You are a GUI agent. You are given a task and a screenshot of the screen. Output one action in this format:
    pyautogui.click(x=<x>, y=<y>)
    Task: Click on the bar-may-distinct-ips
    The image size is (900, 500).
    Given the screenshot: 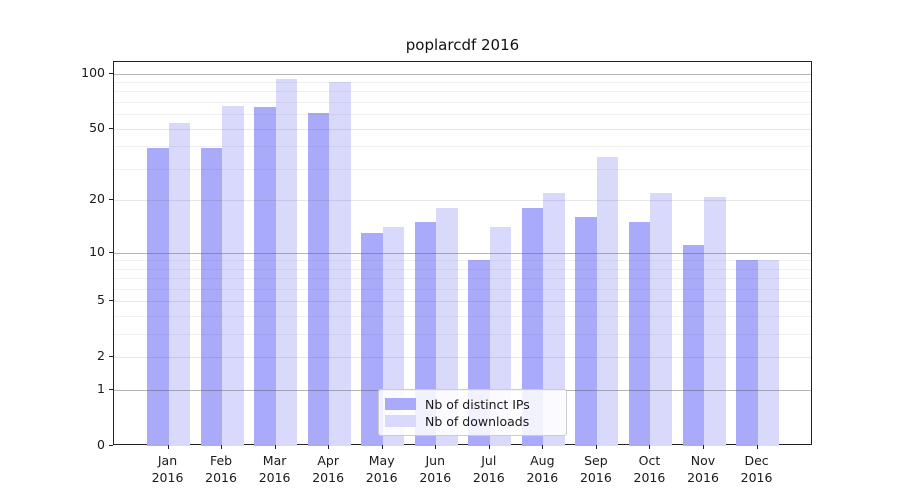 What is the action you would take?
    pyautogui.click(x=372, y=339)
    